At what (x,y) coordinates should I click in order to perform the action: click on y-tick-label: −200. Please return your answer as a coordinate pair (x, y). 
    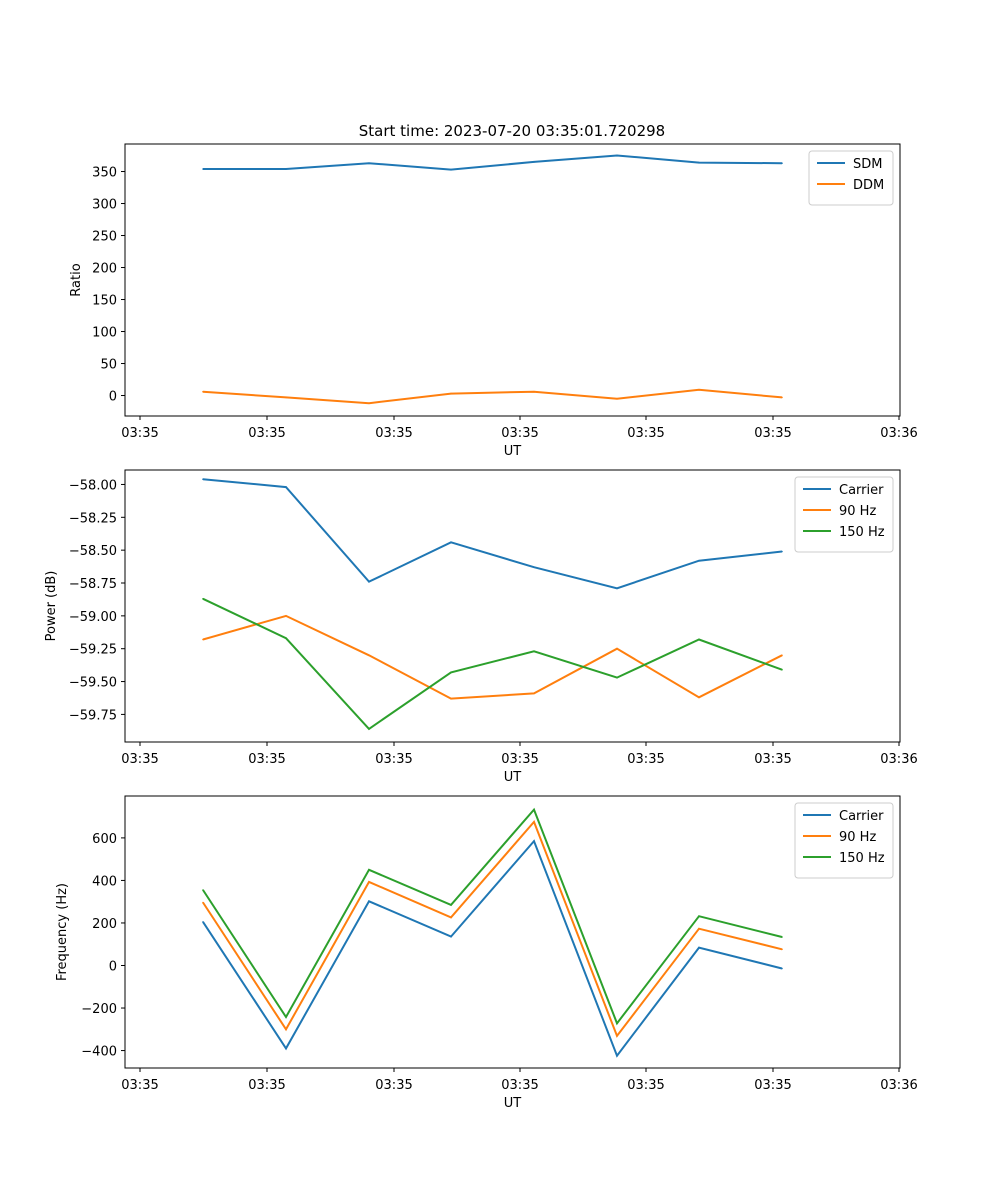
    Looking at the image, I should click on (99, 1009).